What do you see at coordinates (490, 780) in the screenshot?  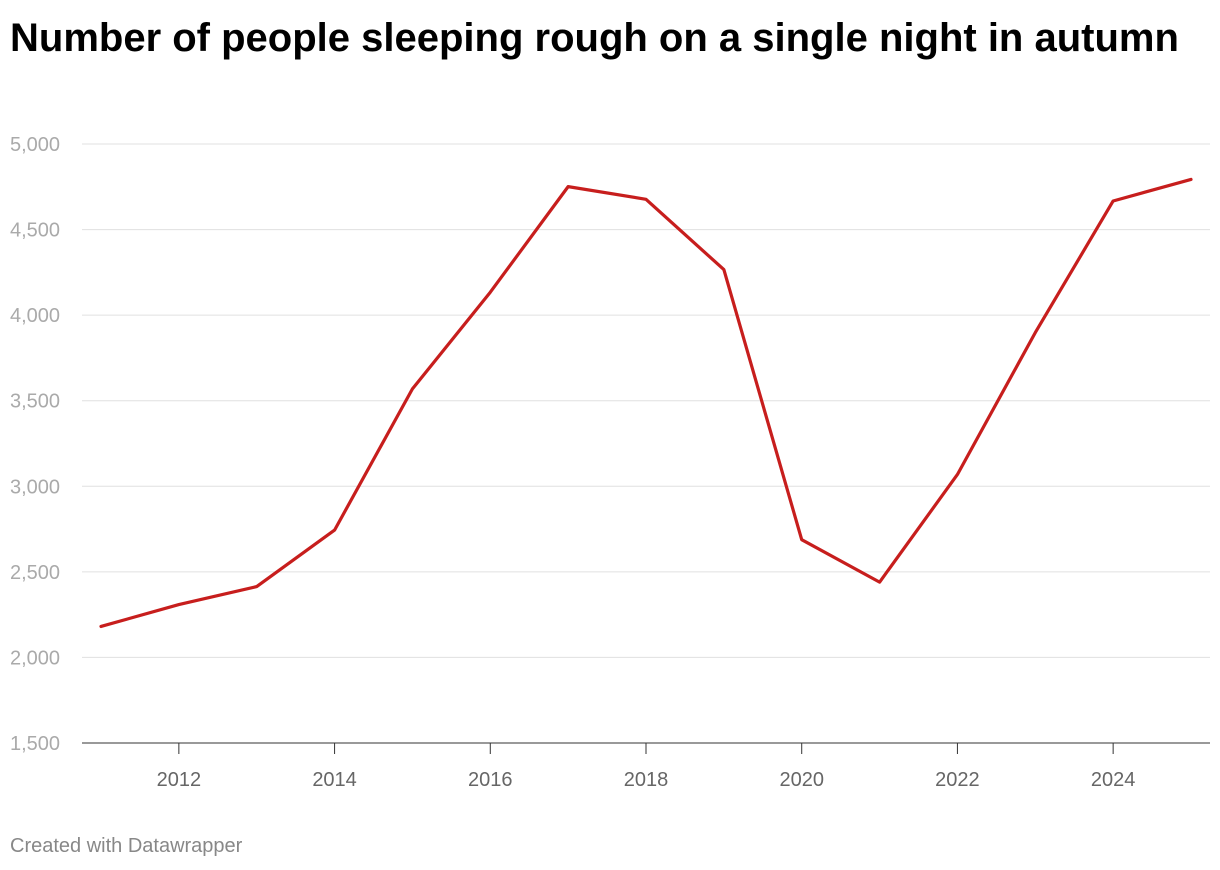 I see `x-tick-label: 2016` at bounding box center [490, 780].